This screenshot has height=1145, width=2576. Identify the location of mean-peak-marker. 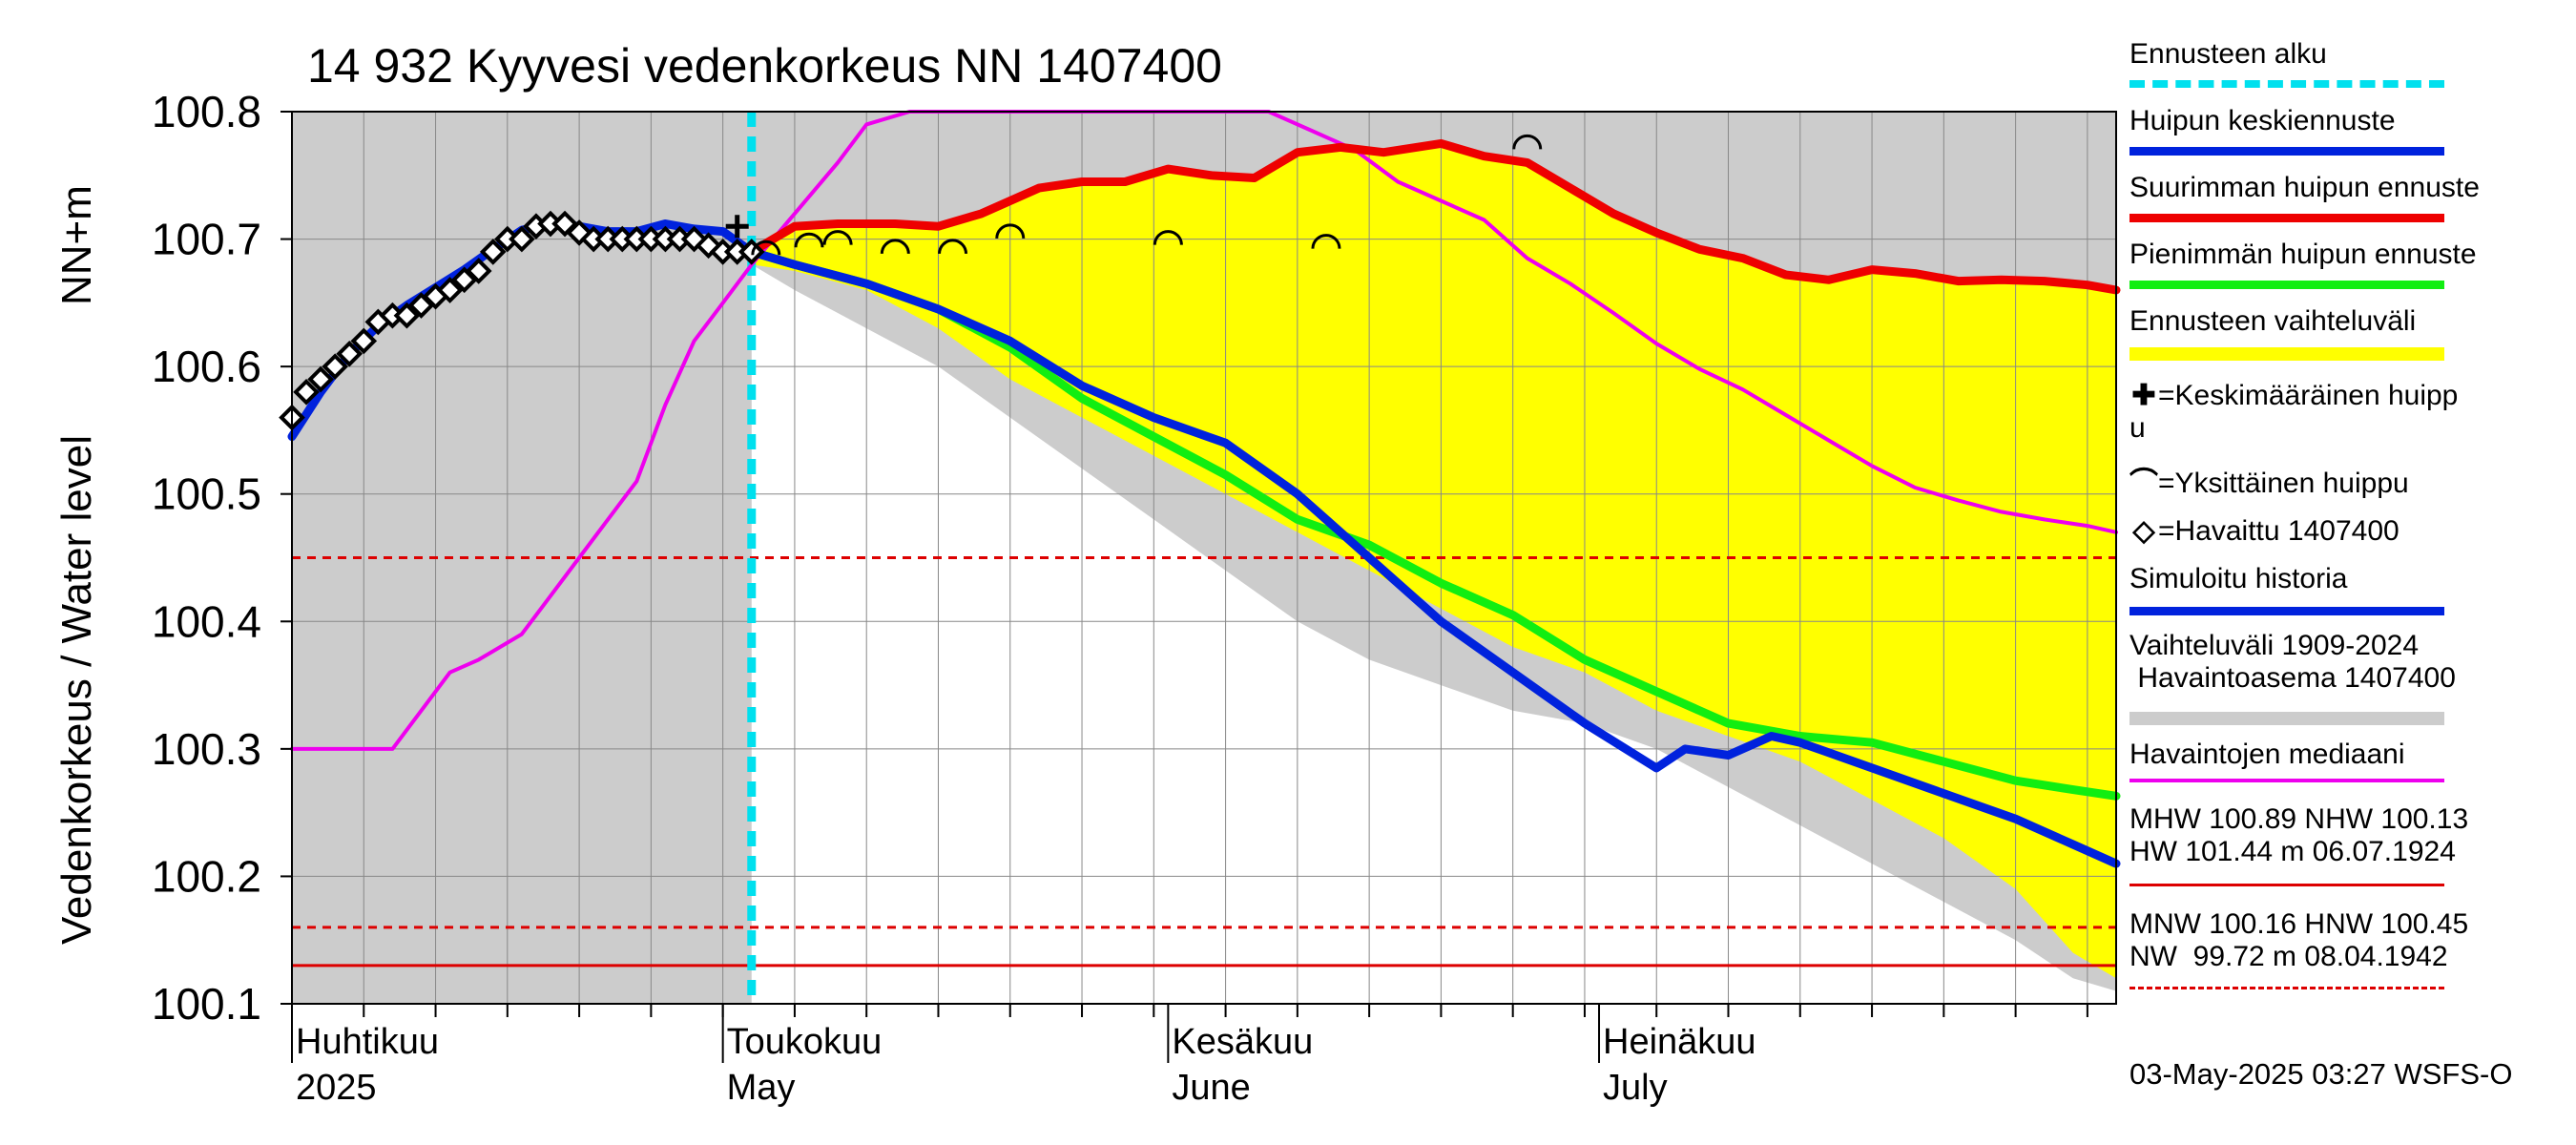
(737, 227).